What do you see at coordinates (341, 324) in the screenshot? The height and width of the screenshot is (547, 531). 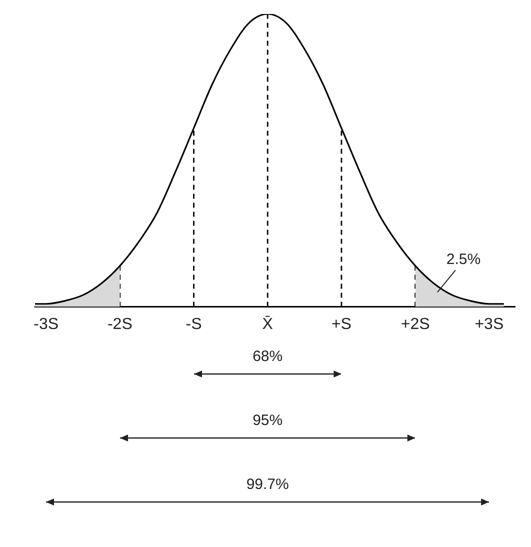 I see `x-tick-label: +S` at bounding box center [341, 324].